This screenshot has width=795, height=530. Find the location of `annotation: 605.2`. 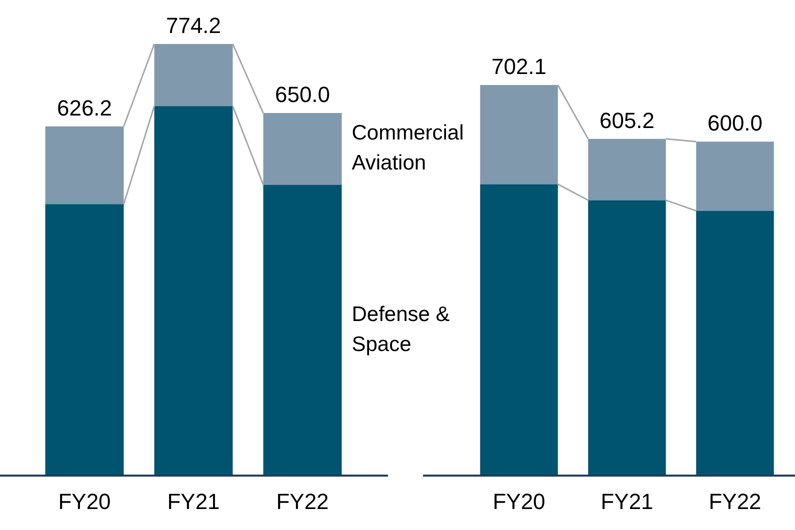

annotation: 605.2 is located at coordinates (627, 120).